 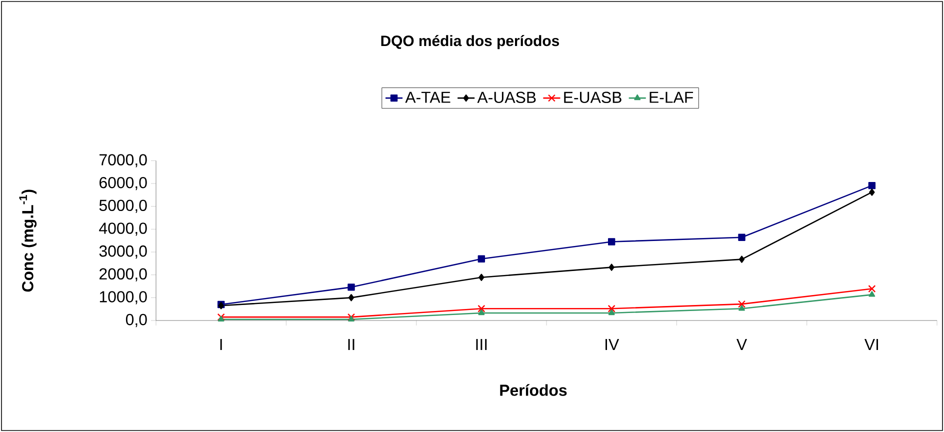 I want to click on y-tick-label: 1000,0, so click(x=123, y=297).